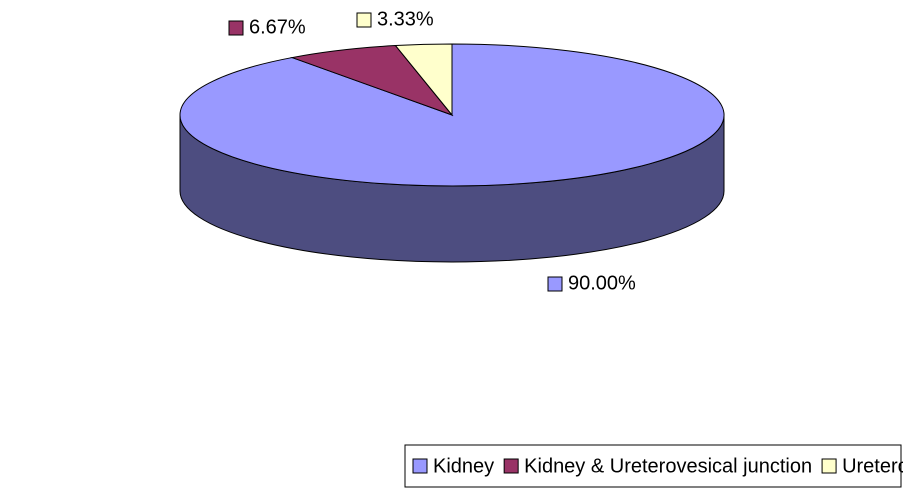 This screenshot has width=903, height=494. What do you see at coordinates (668, 466) in the screenshot?
I see `legend-label: Kidney & Ureterovesical junction` at bounding box center [668, 466].